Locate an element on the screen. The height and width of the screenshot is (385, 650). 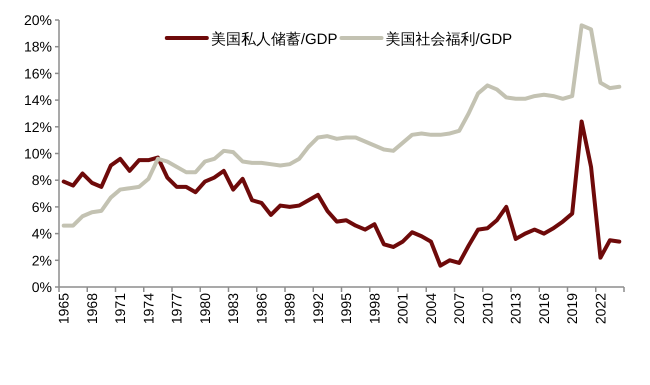
y-tick-label: 16% is located at coordinates (38, 73).